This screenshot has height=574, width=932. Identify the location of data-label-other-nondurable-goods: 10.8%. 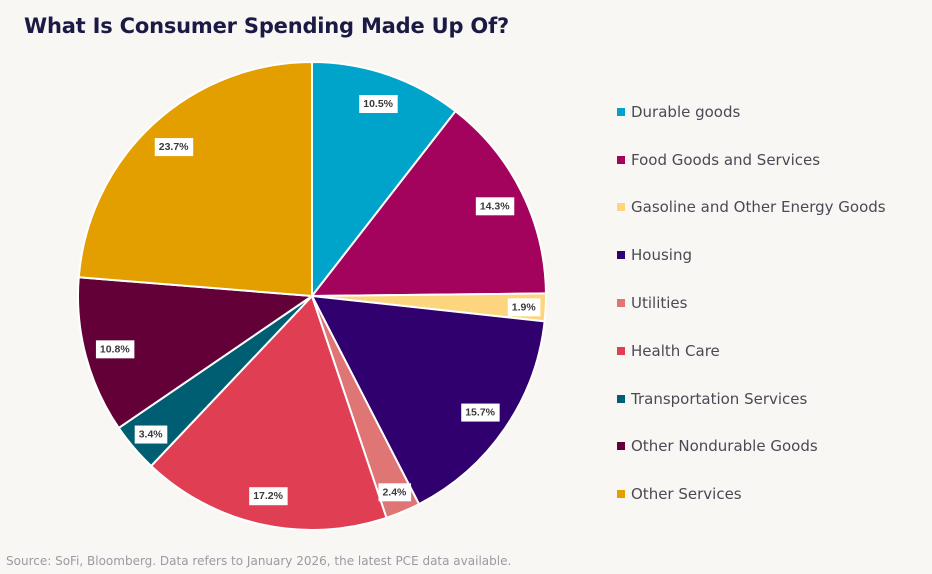
(115, 349).